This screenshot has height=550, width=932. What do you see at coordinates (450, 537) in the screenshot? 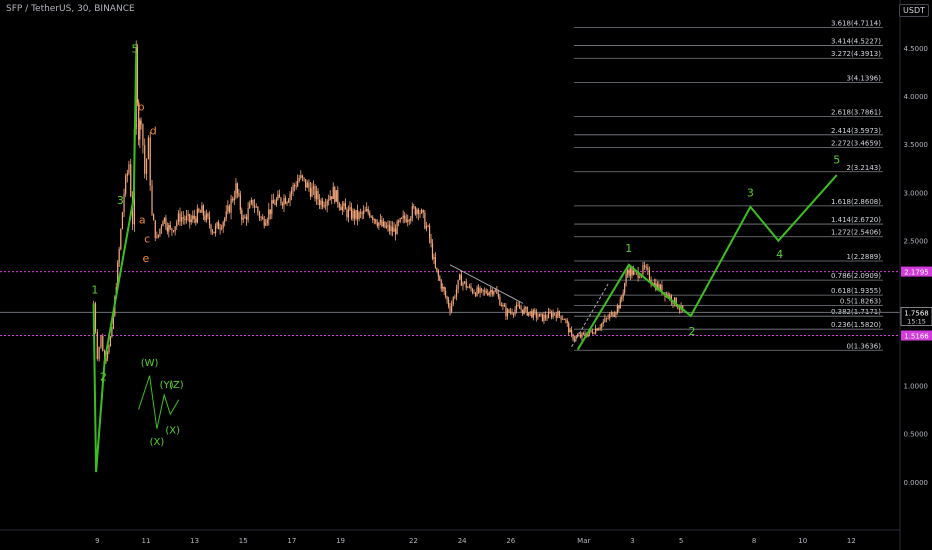
I see `x-axis: 9 11 13 15 17 19 22 24 26 Mar 3 5 8 10 12` at bounding box center [450, 537].